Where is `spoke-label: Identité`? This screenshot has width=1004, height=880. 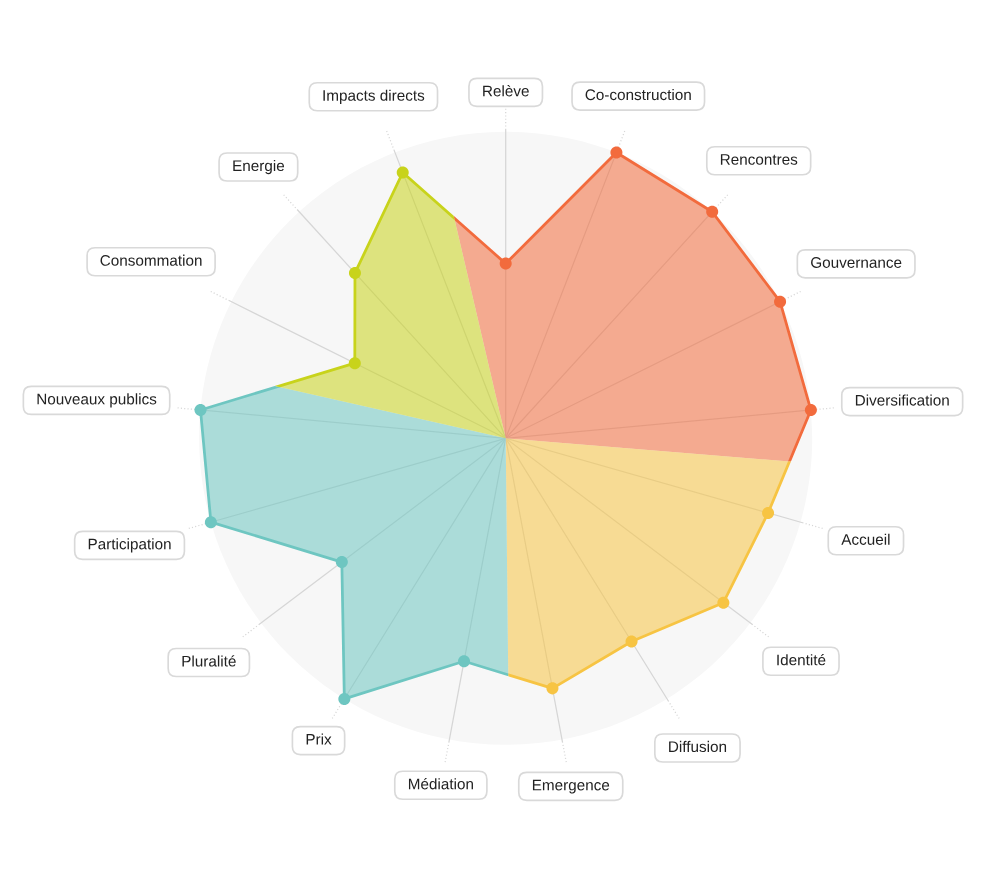
spoke-label: Identité is located at coordinates (801, 659).